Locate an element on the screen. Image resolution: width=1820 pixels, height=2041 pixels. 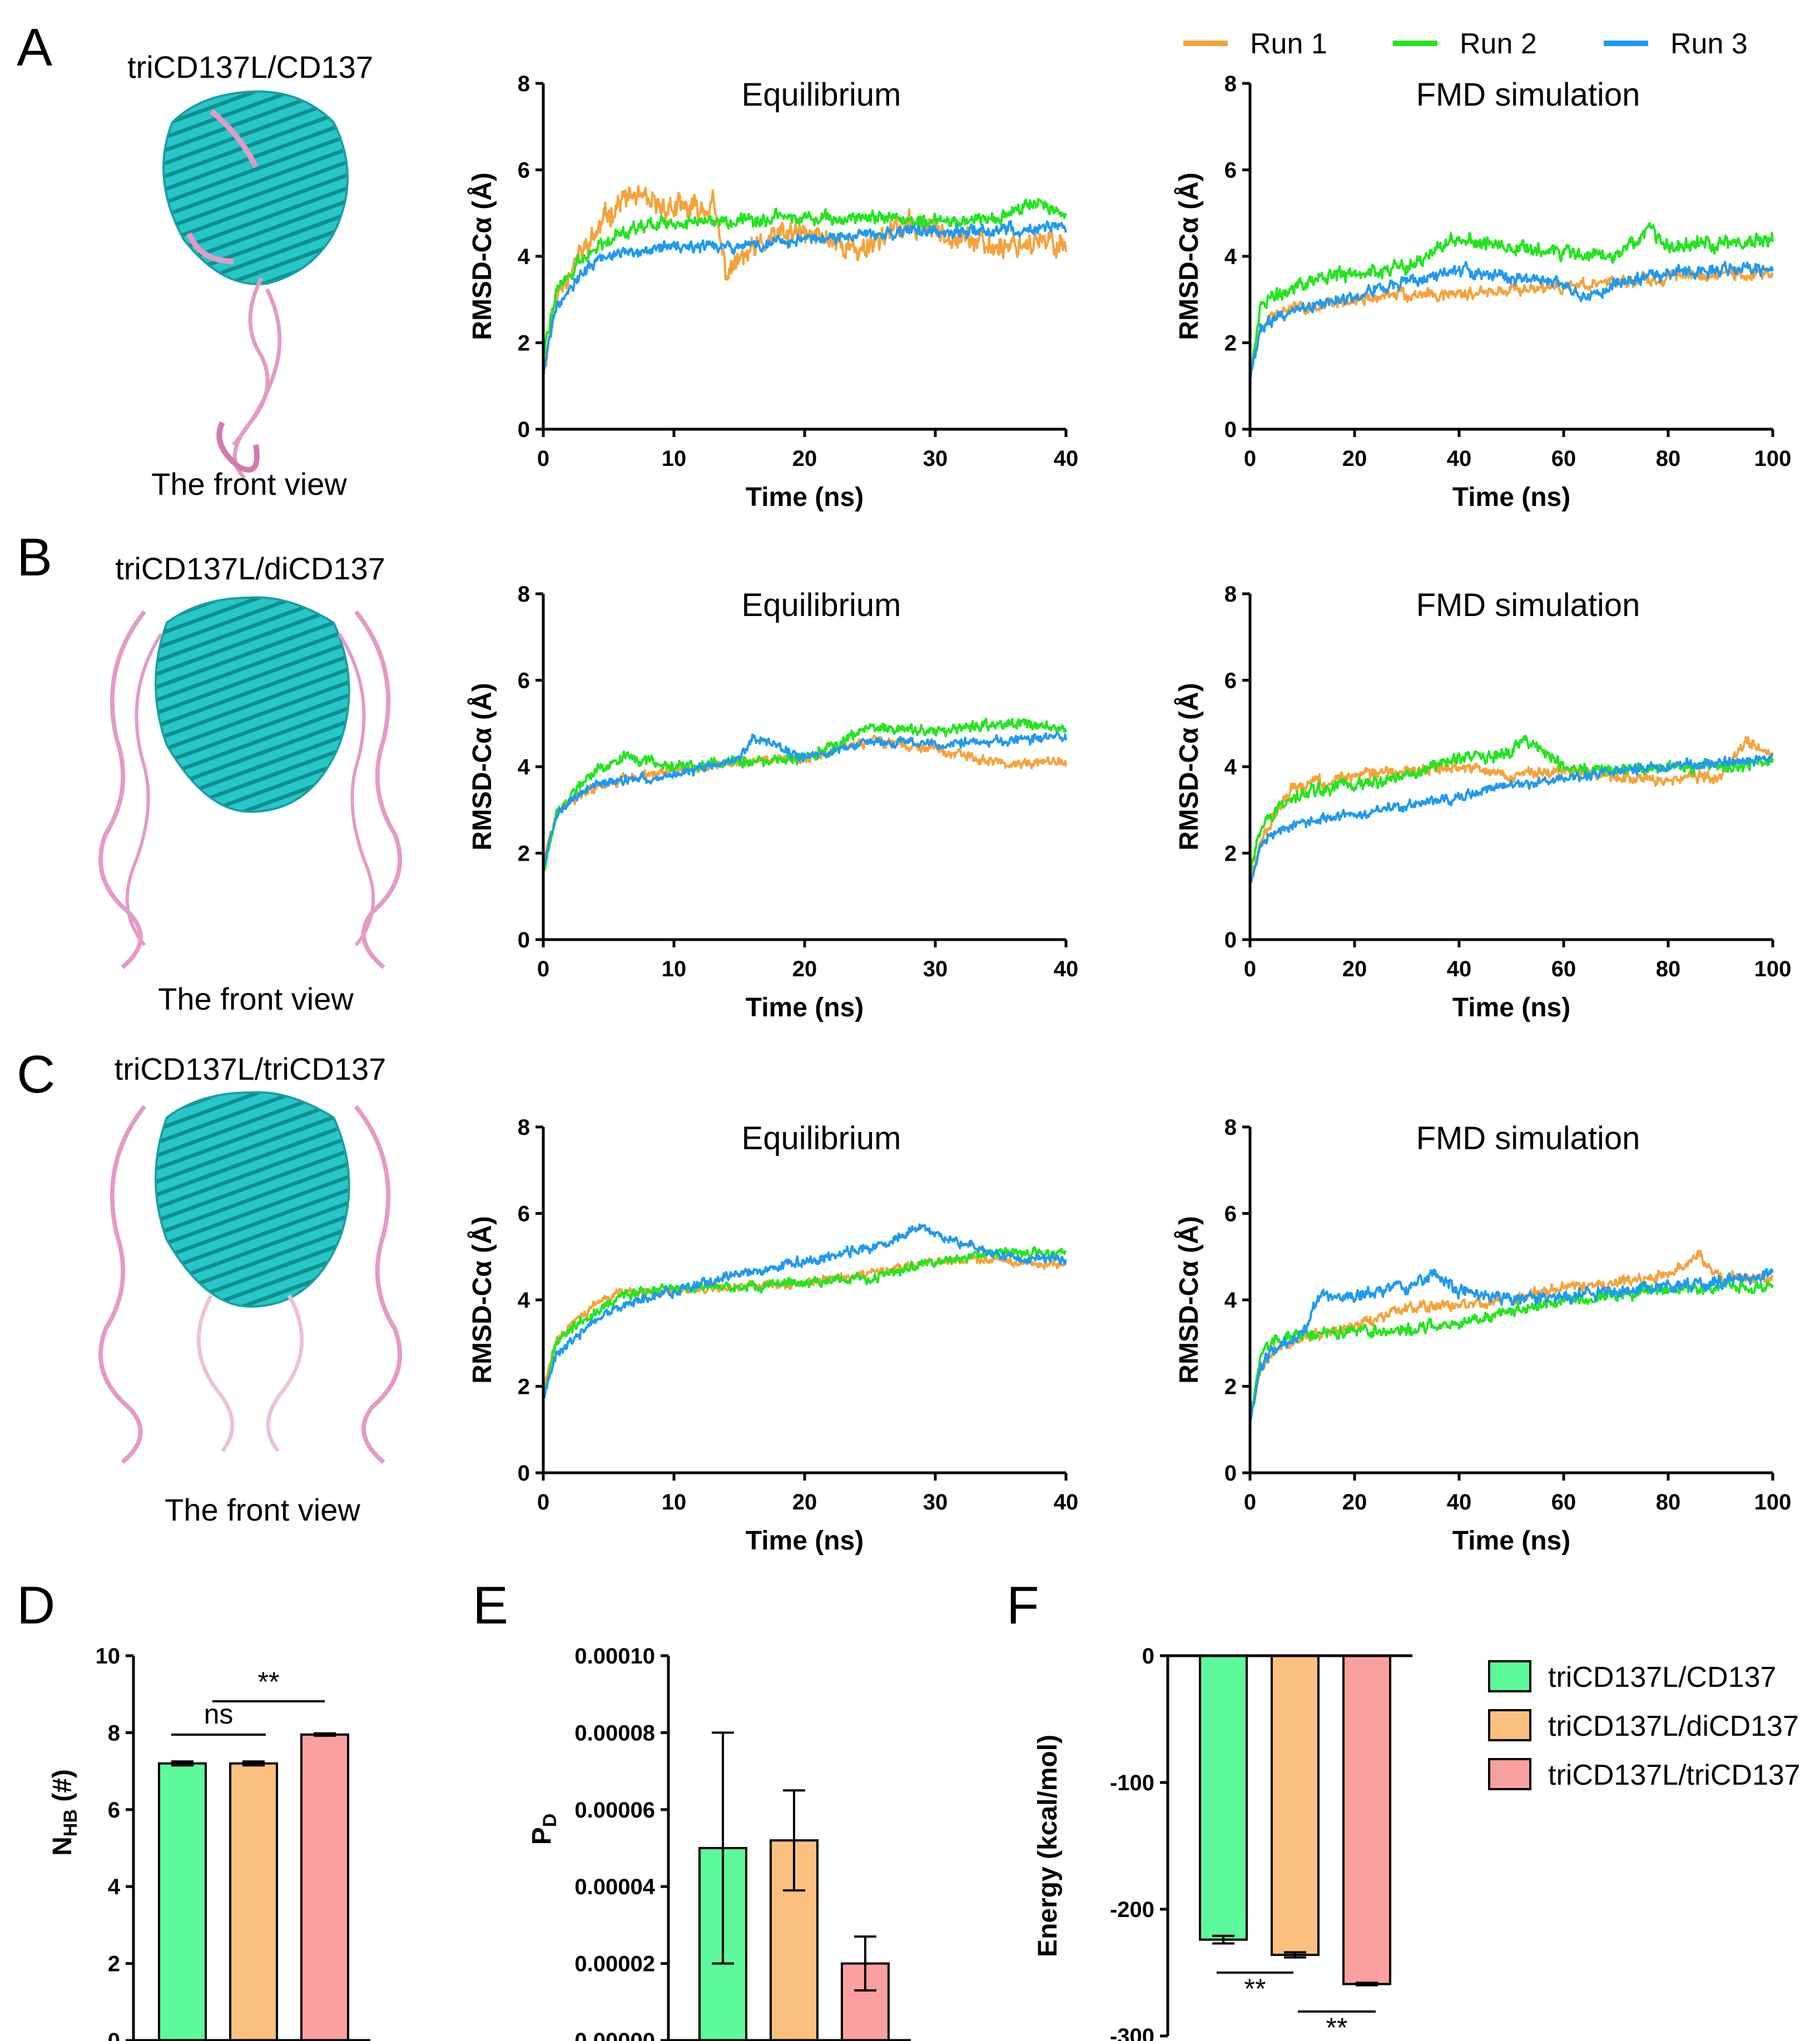
chart-c-fmd-series-run1 is located at coordinates (1512, 1334).